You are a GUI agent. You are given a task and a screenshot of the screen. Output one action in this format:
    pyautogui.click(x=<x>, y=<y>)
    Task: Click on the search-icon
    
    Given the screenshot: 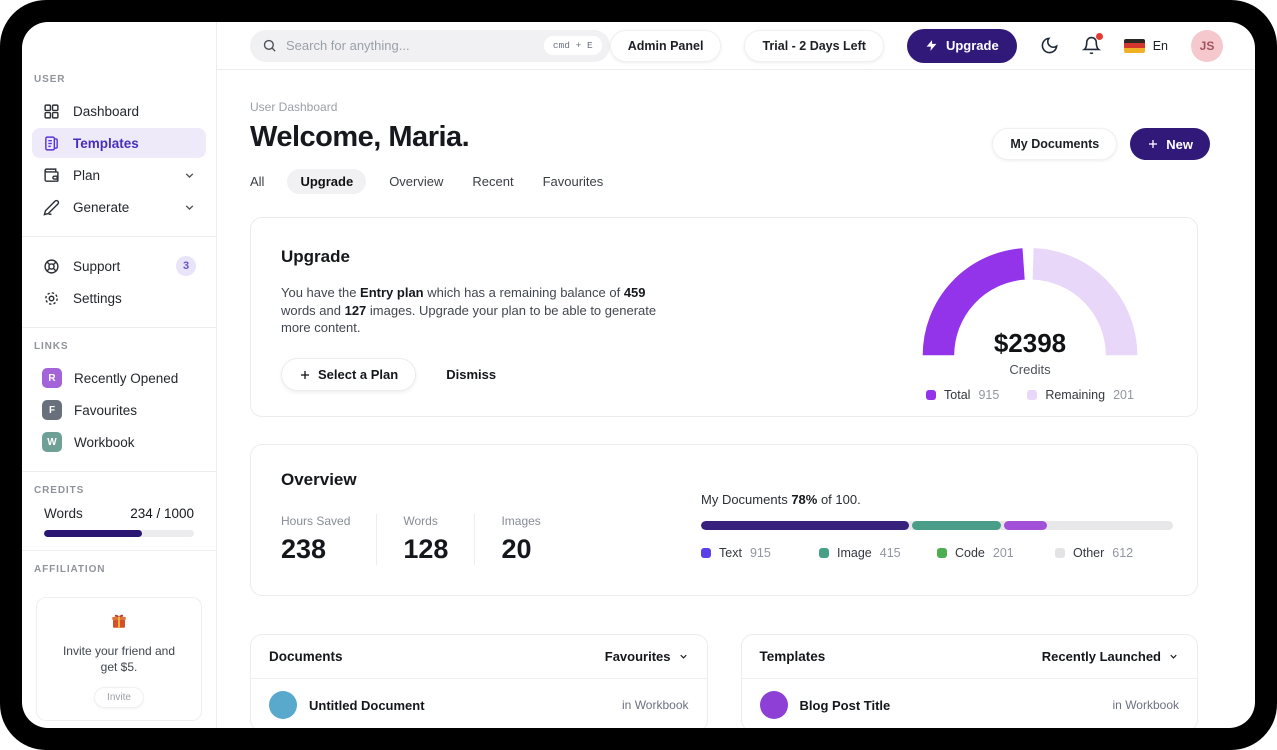 What is the action you would take?
    pyautogui.click(x=269, y=45)
    